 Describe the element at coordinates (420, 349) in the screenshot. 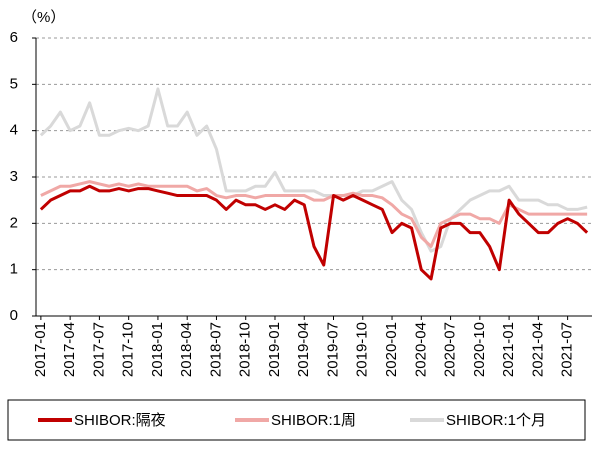

I see `x-tick-label: 2020-04` at that location.